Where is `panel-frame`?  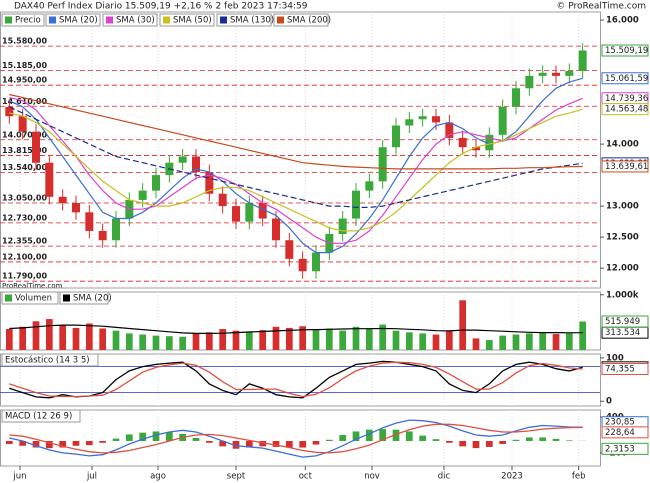
panel-frame is located at coordinates (300, 438).